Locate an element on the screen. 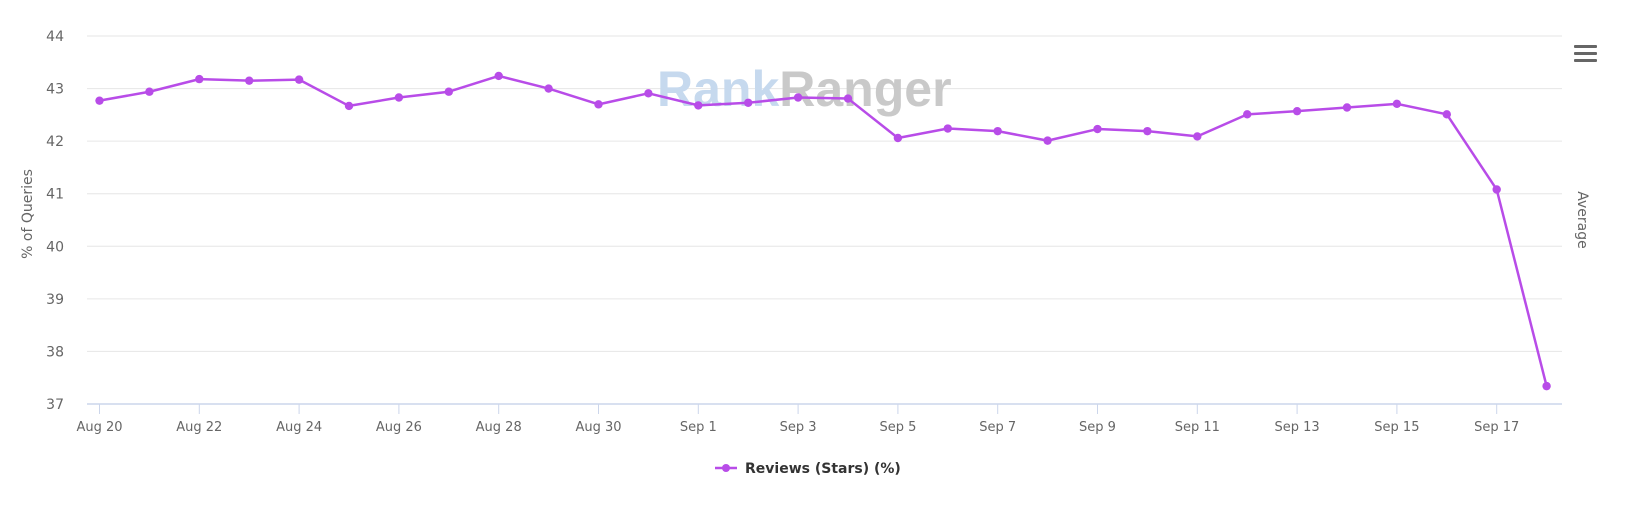  data-point: Aug 22: 43.18 is located at coordinates (199, 79).